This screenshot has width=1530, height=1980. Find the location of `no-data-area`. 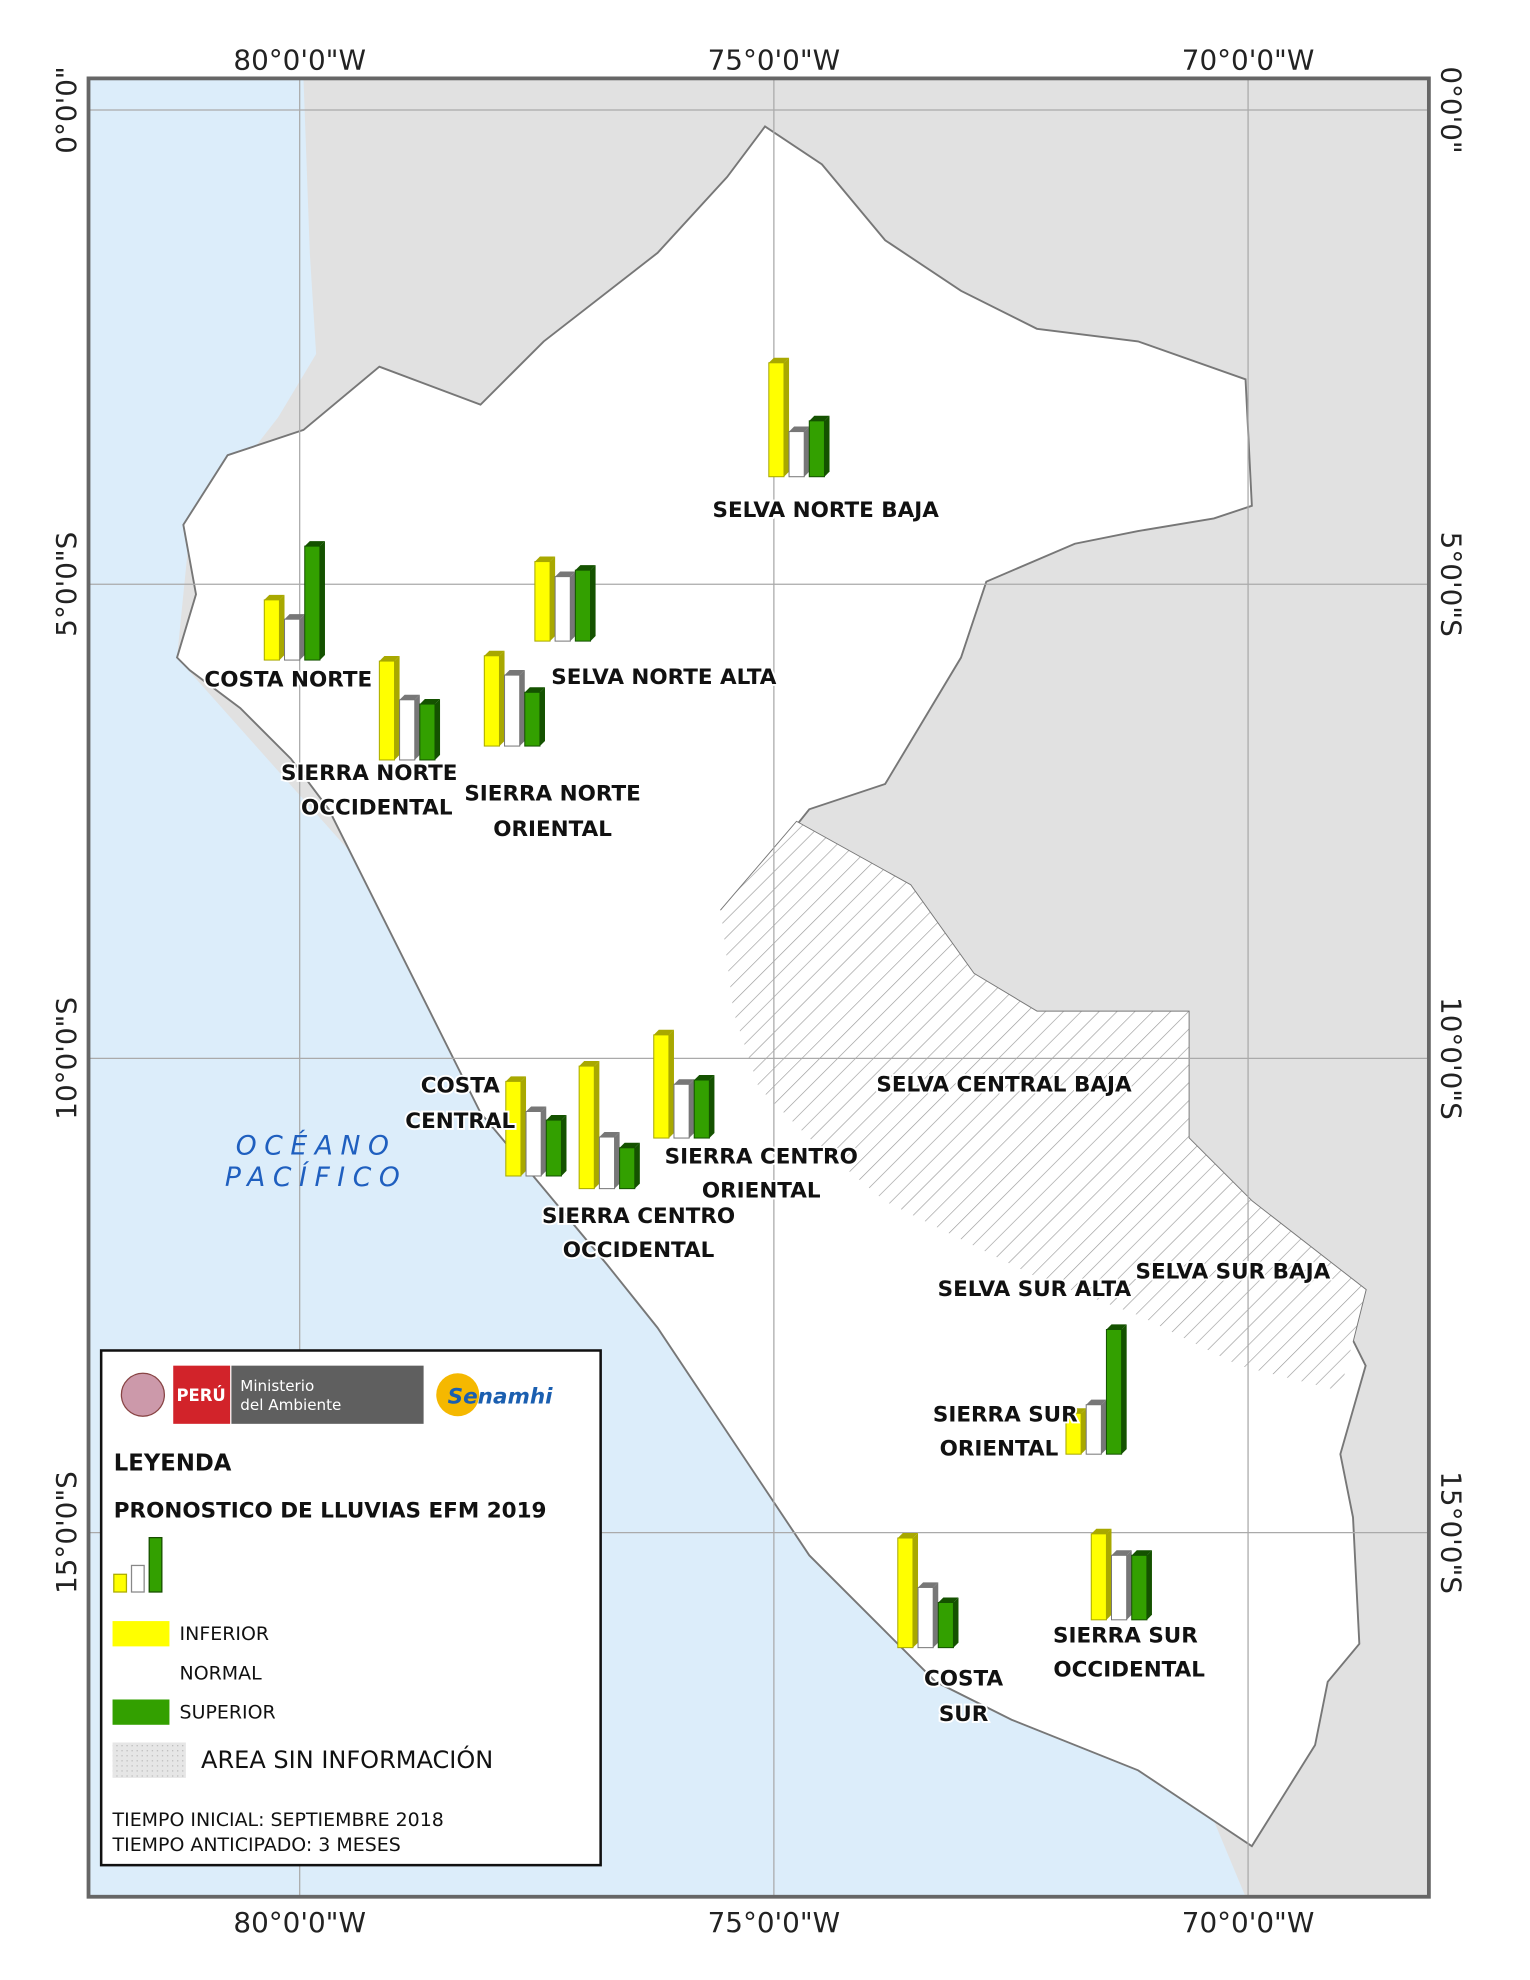

no-data-area is located at coordinates (1043, 1106).